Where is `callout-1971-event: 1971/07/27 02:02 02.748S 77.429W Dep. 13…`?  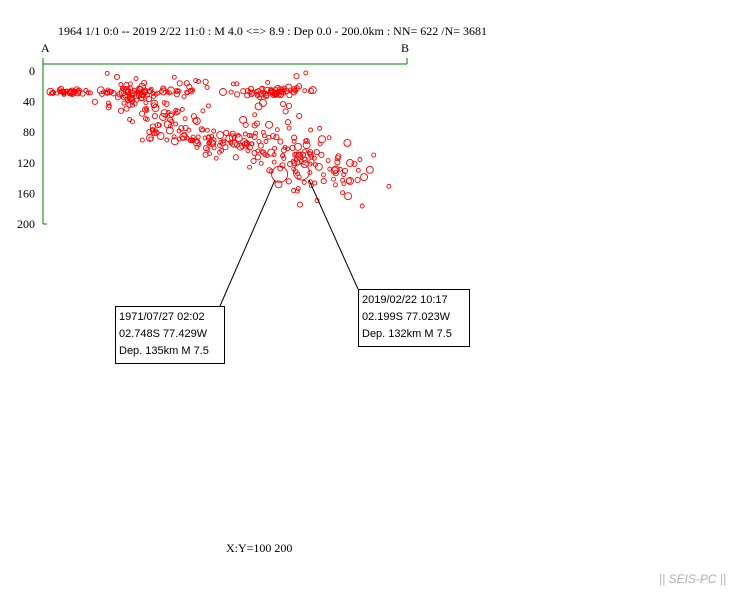
callout-1971-event: 1971/07/27 02:02 02.748S 77.429W Dep. 13… is located at coordinates (170, 335).